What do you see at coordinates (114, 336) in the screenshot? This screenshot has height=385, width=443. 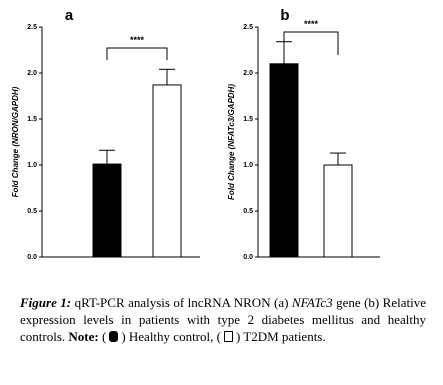 I see `legend-swatch-healthy` at bounding box center [114, 336].